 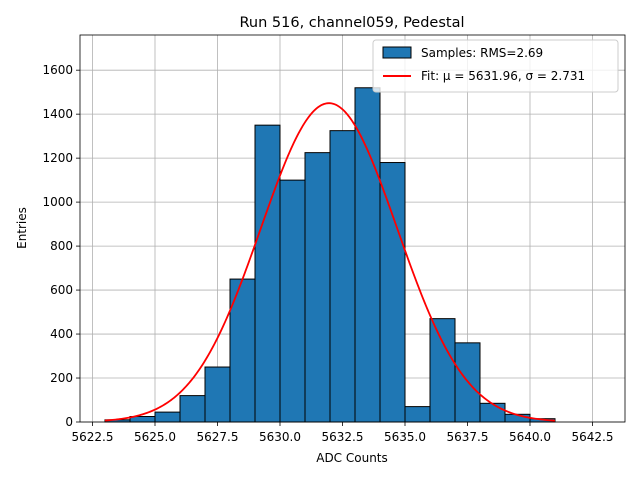 I want to click on y-tick-label: 1400, so click(x=57, y=114).